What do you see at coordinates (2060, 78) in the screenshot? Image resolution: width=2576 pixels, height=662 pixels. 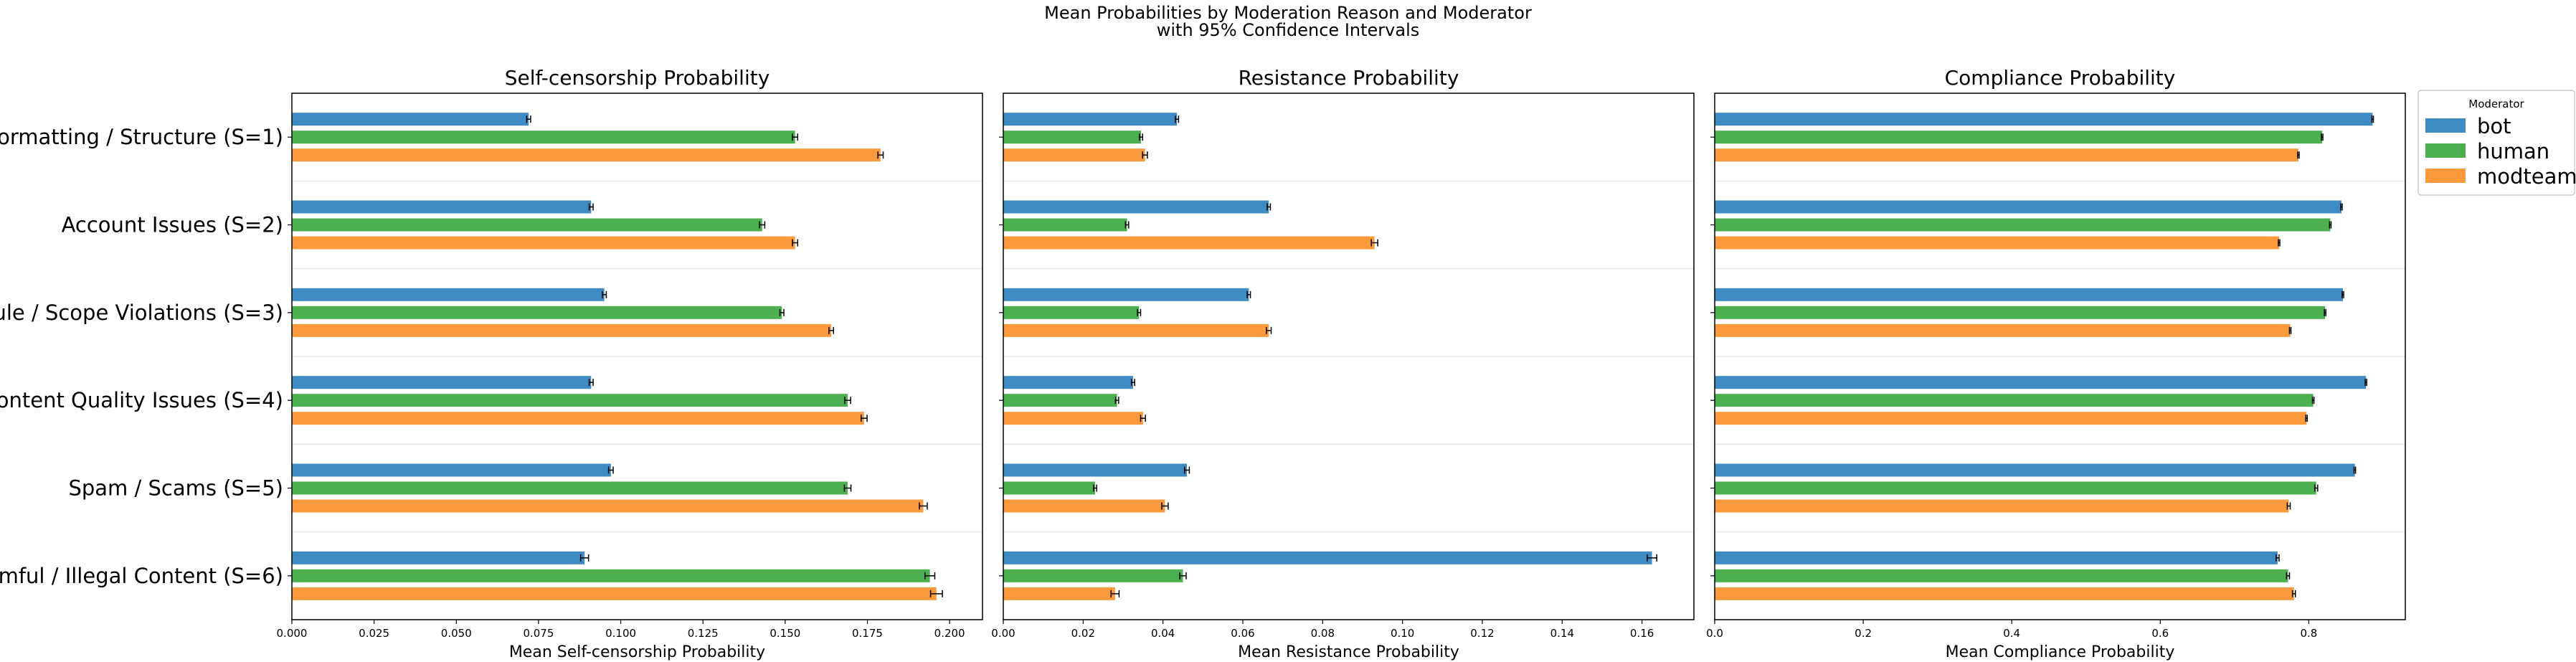 I see `panel-title: Compliance Probability` at bounding box center [2060, 78].